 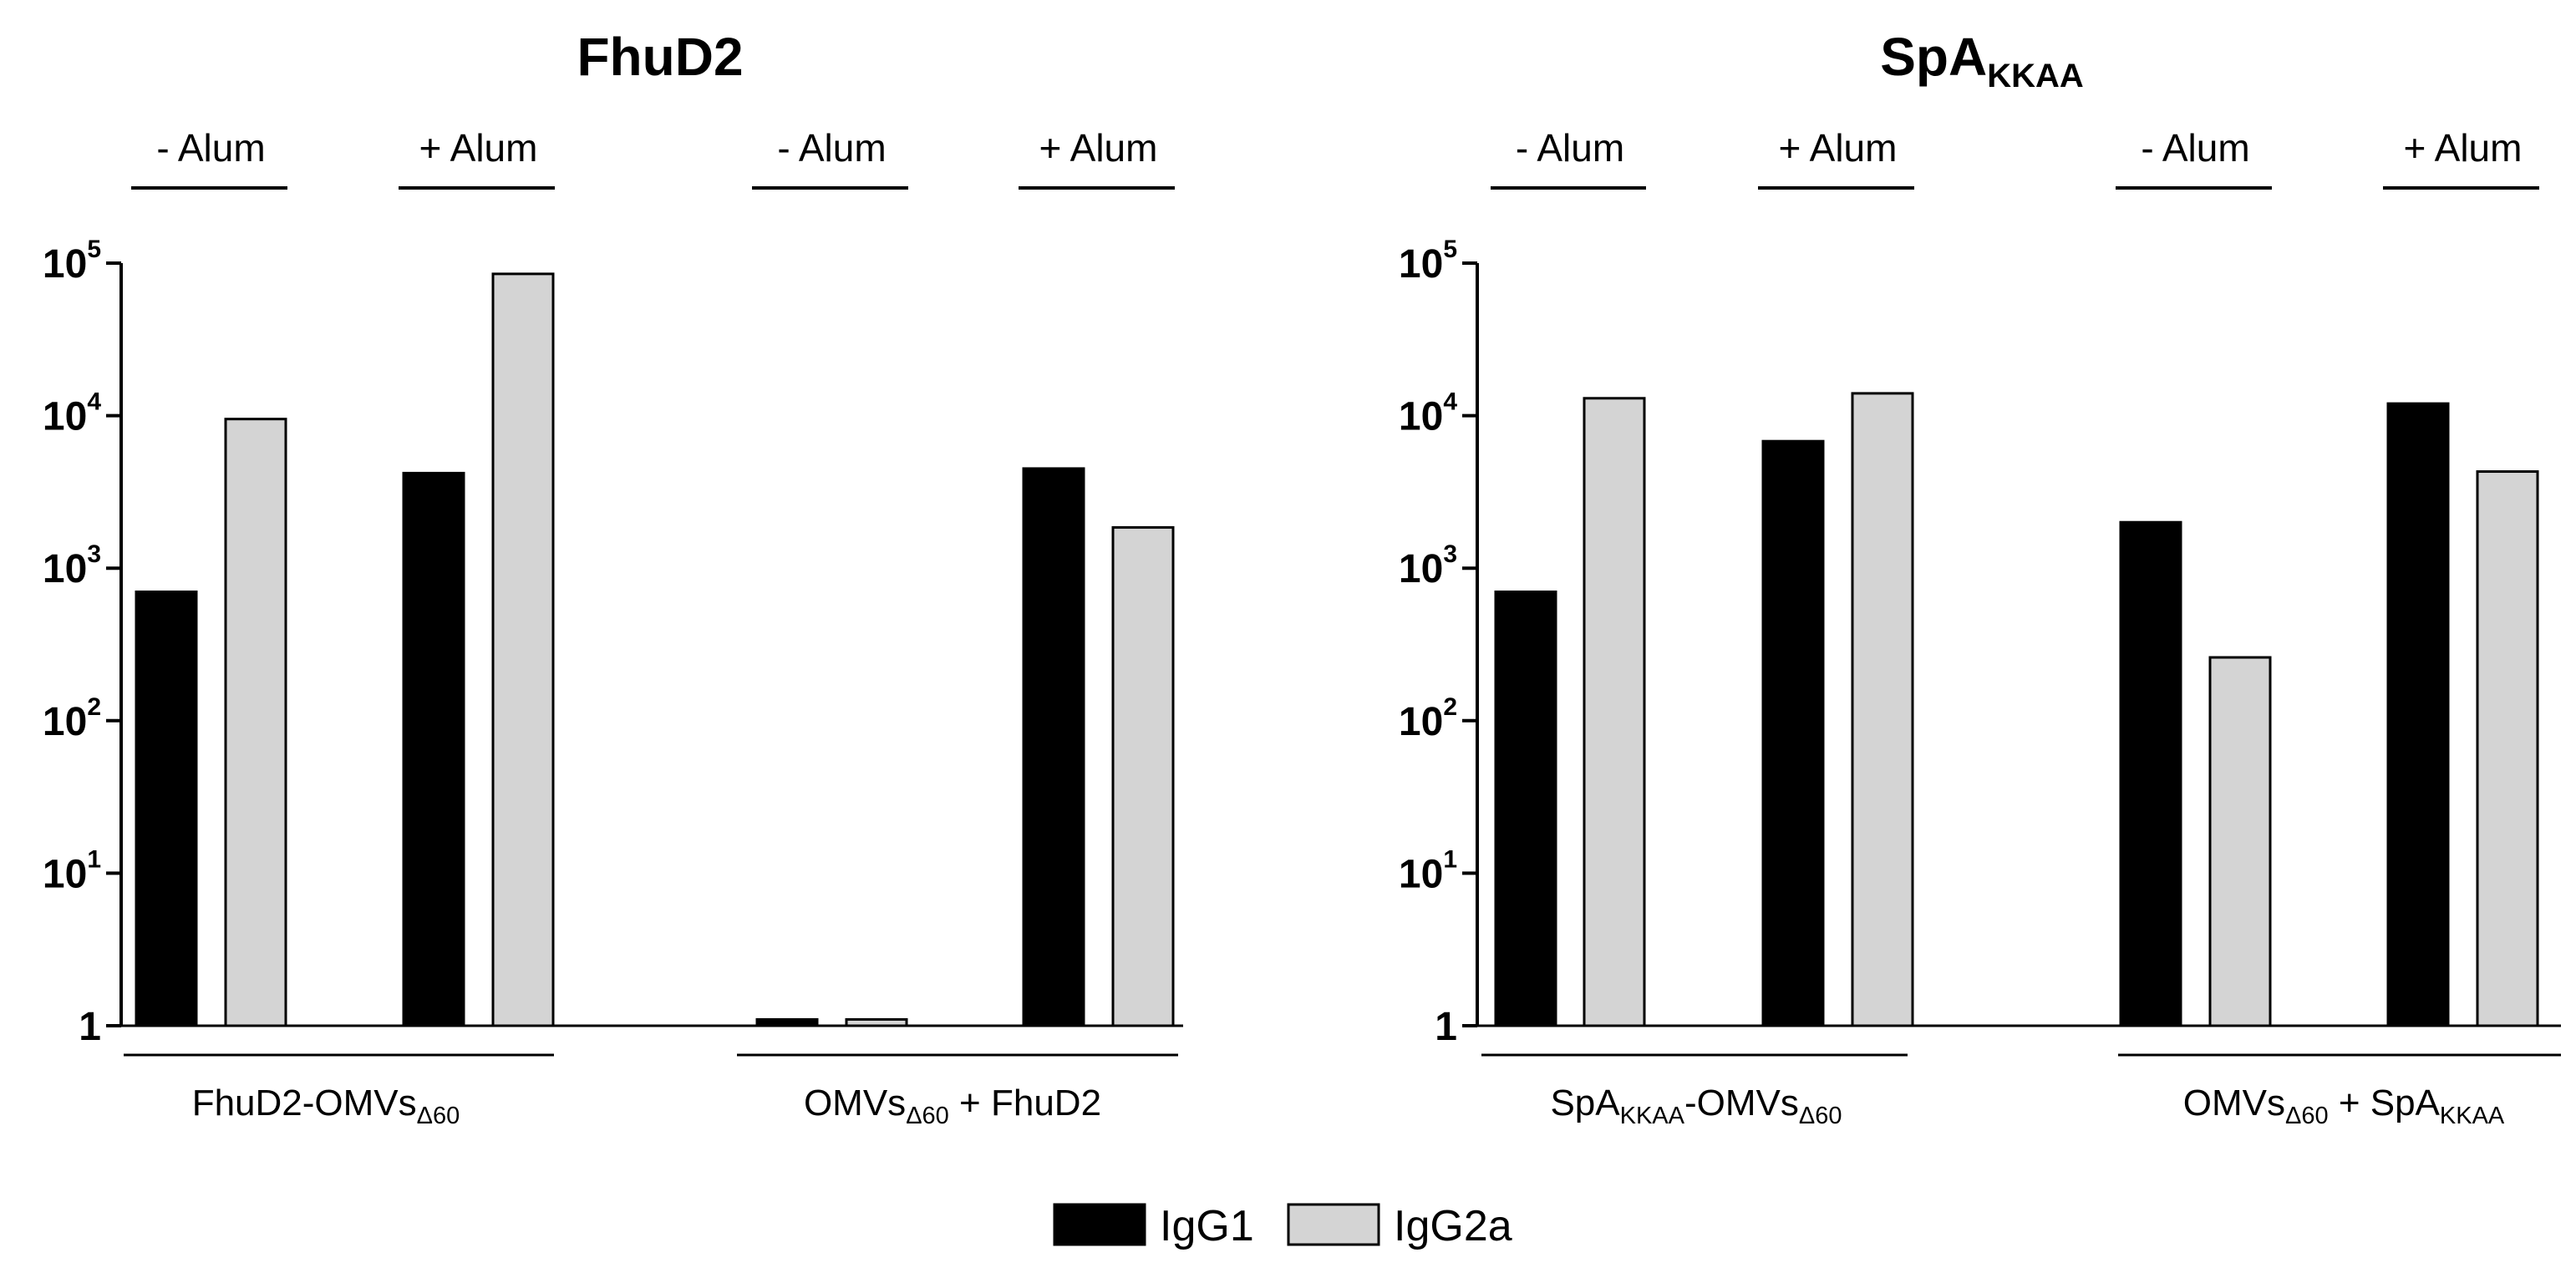 What do you see at coordinates (1207, 1226) in the screenshot?
I see `legend-label-igg1: IgG1` at bounding box center [1207, 1226].